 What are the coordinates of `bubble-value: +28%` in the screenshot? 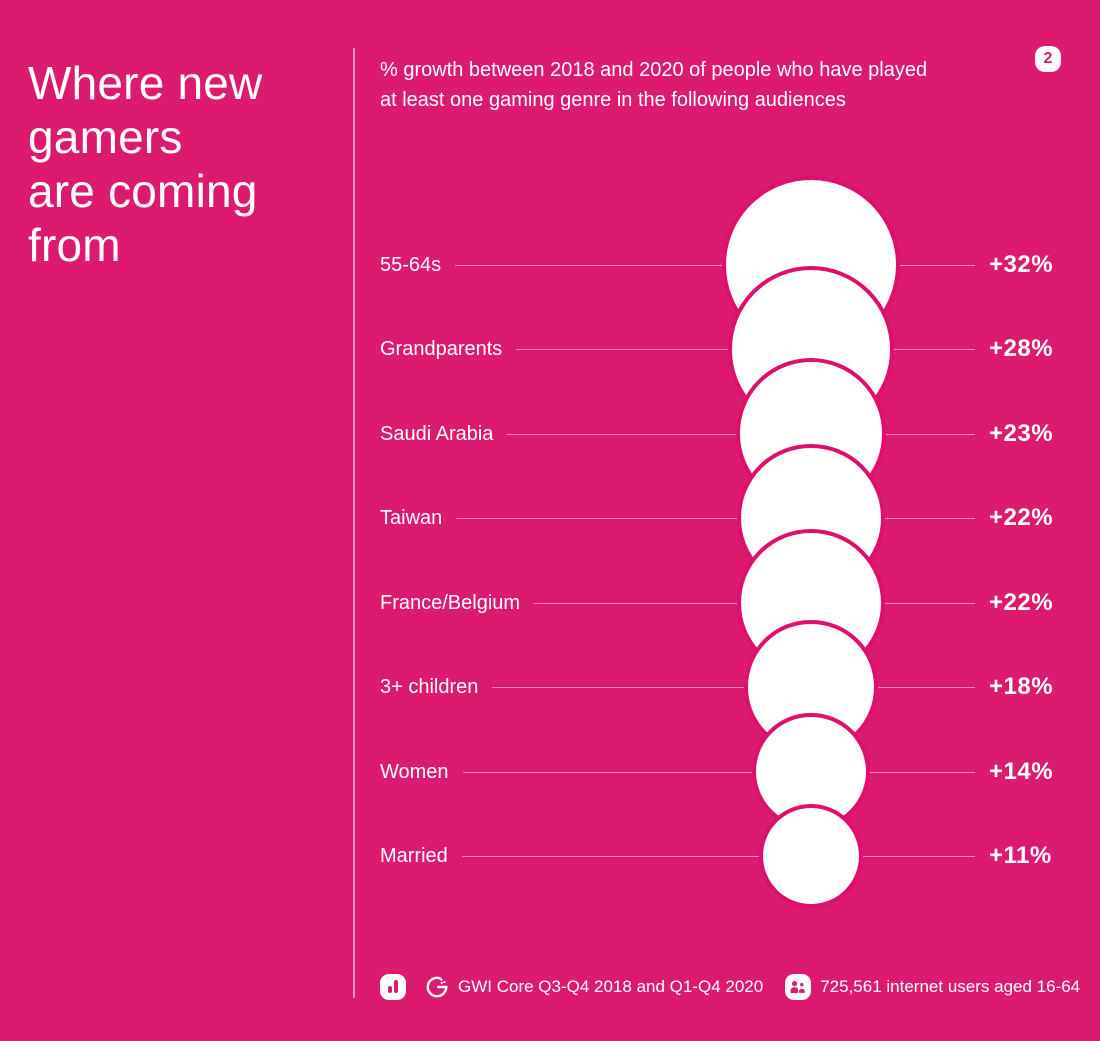 It's located at (1021, 349).